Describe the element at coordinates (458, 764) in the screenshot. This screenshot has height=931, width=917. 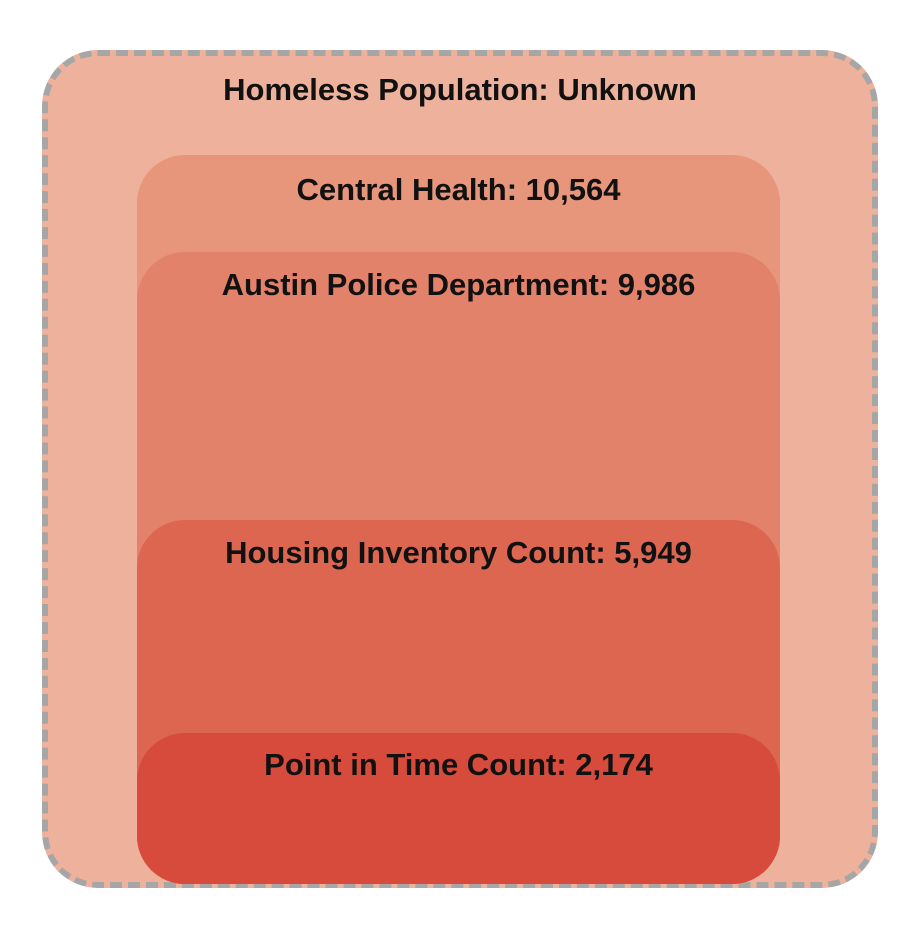
I see `point-in-time-count-label: Point in Time Count: 2,174` at that location.